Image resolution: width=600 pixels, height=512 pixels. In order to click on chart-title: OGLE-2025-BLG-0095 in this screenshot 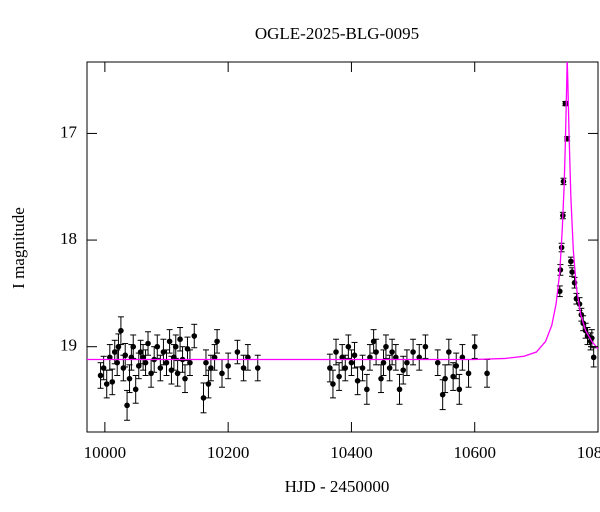, I will do `click(337, 33)`.